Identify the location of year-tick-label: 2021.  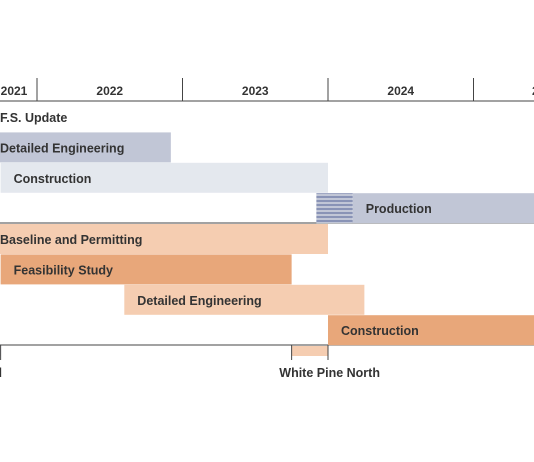
(14, 91).